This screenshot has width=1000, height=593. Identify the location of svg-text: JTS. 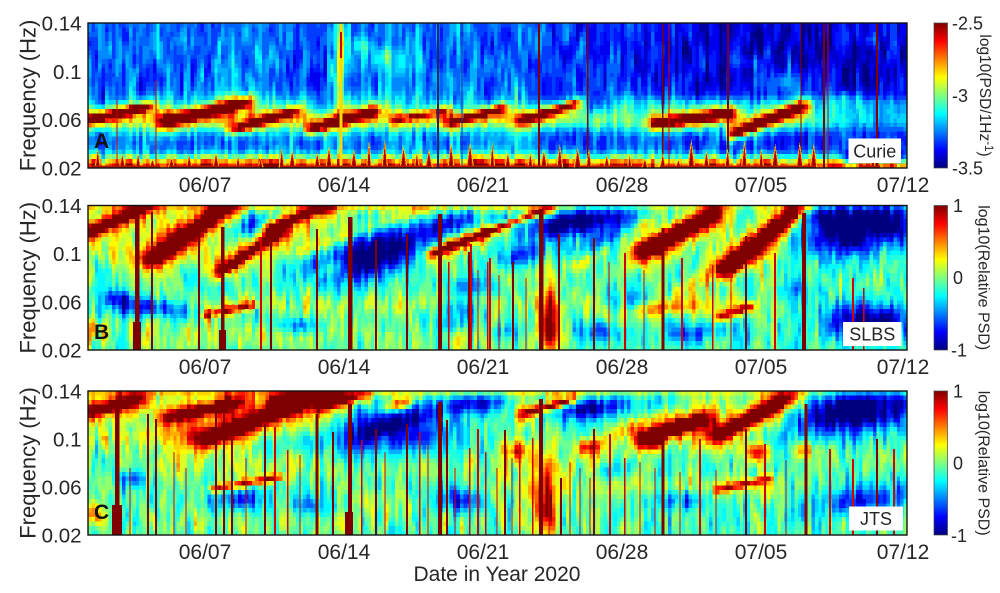
(876, 519).